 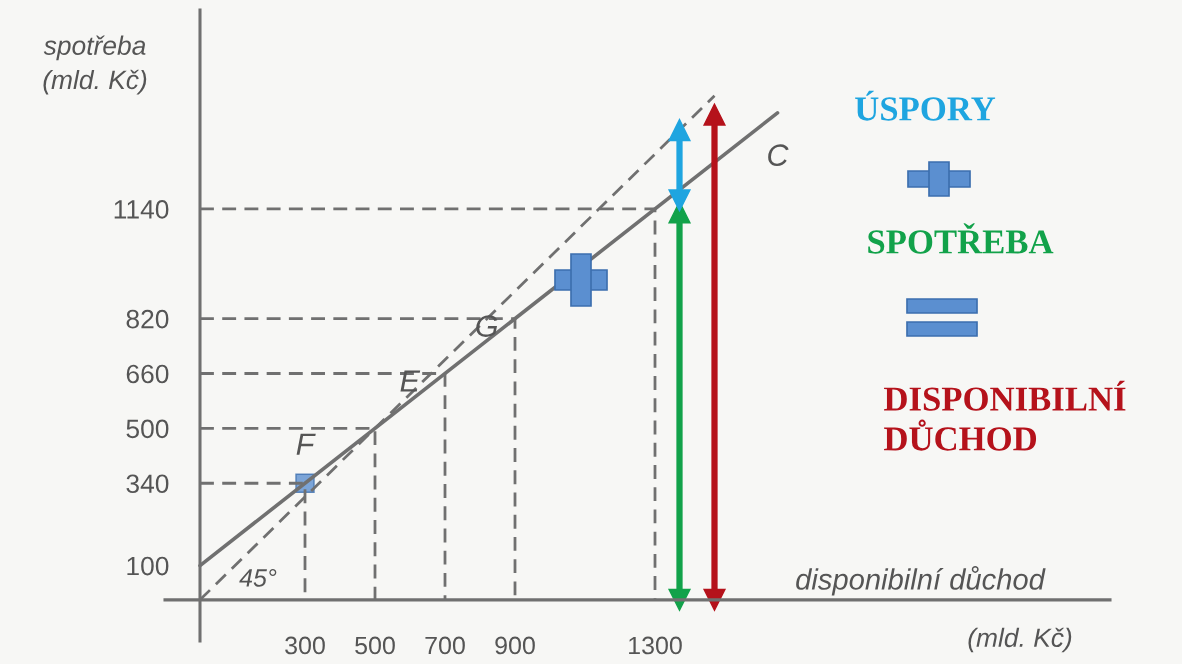 What do you see at coordinates (1005, 415) in the screenshot?
I see `annotation: DISPONIBILNÍ DŮCHOD` at bounding box center [1005, 415].